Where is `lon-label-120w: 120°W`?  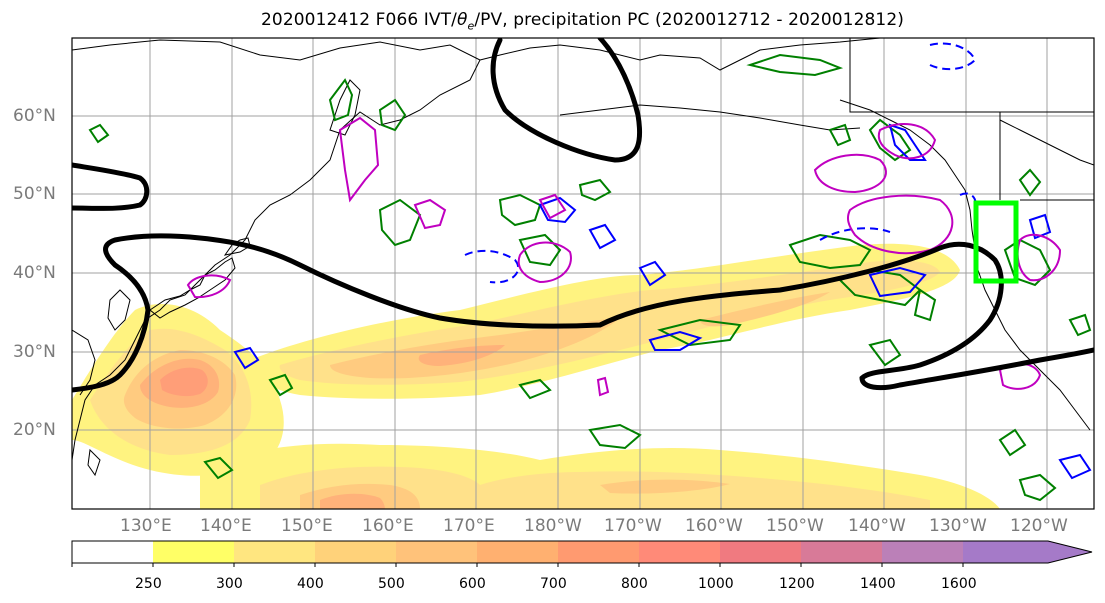 lon-label-120w: 120°W is located at coordinates (1039, 526).